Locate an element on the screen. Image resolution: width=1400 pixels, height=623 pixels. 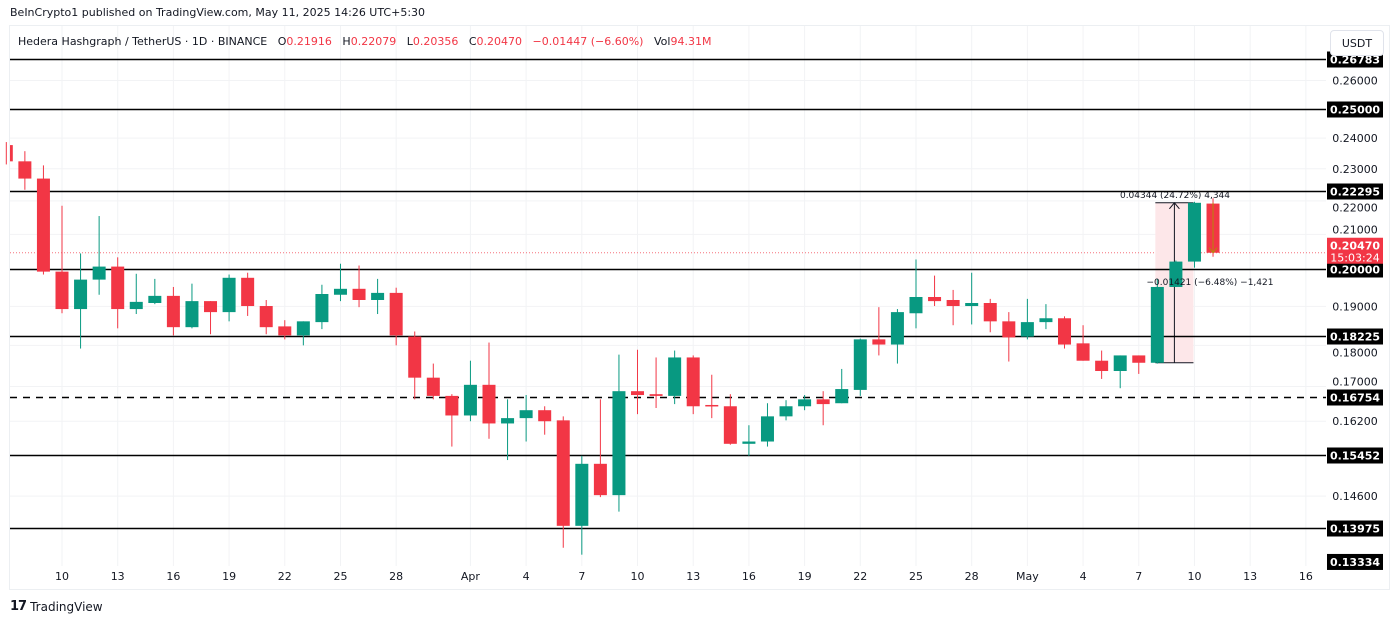
close-label: C is located at coordinates (472, 41).